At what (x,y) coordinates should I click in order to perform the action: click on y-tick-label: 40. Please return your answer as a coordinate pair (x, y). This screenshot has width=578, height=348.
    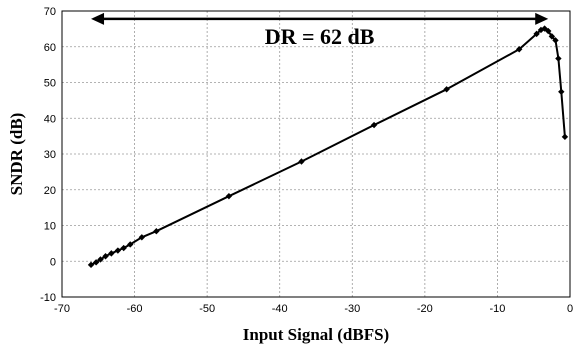
    Looking at the image, I should click on (50, 119).